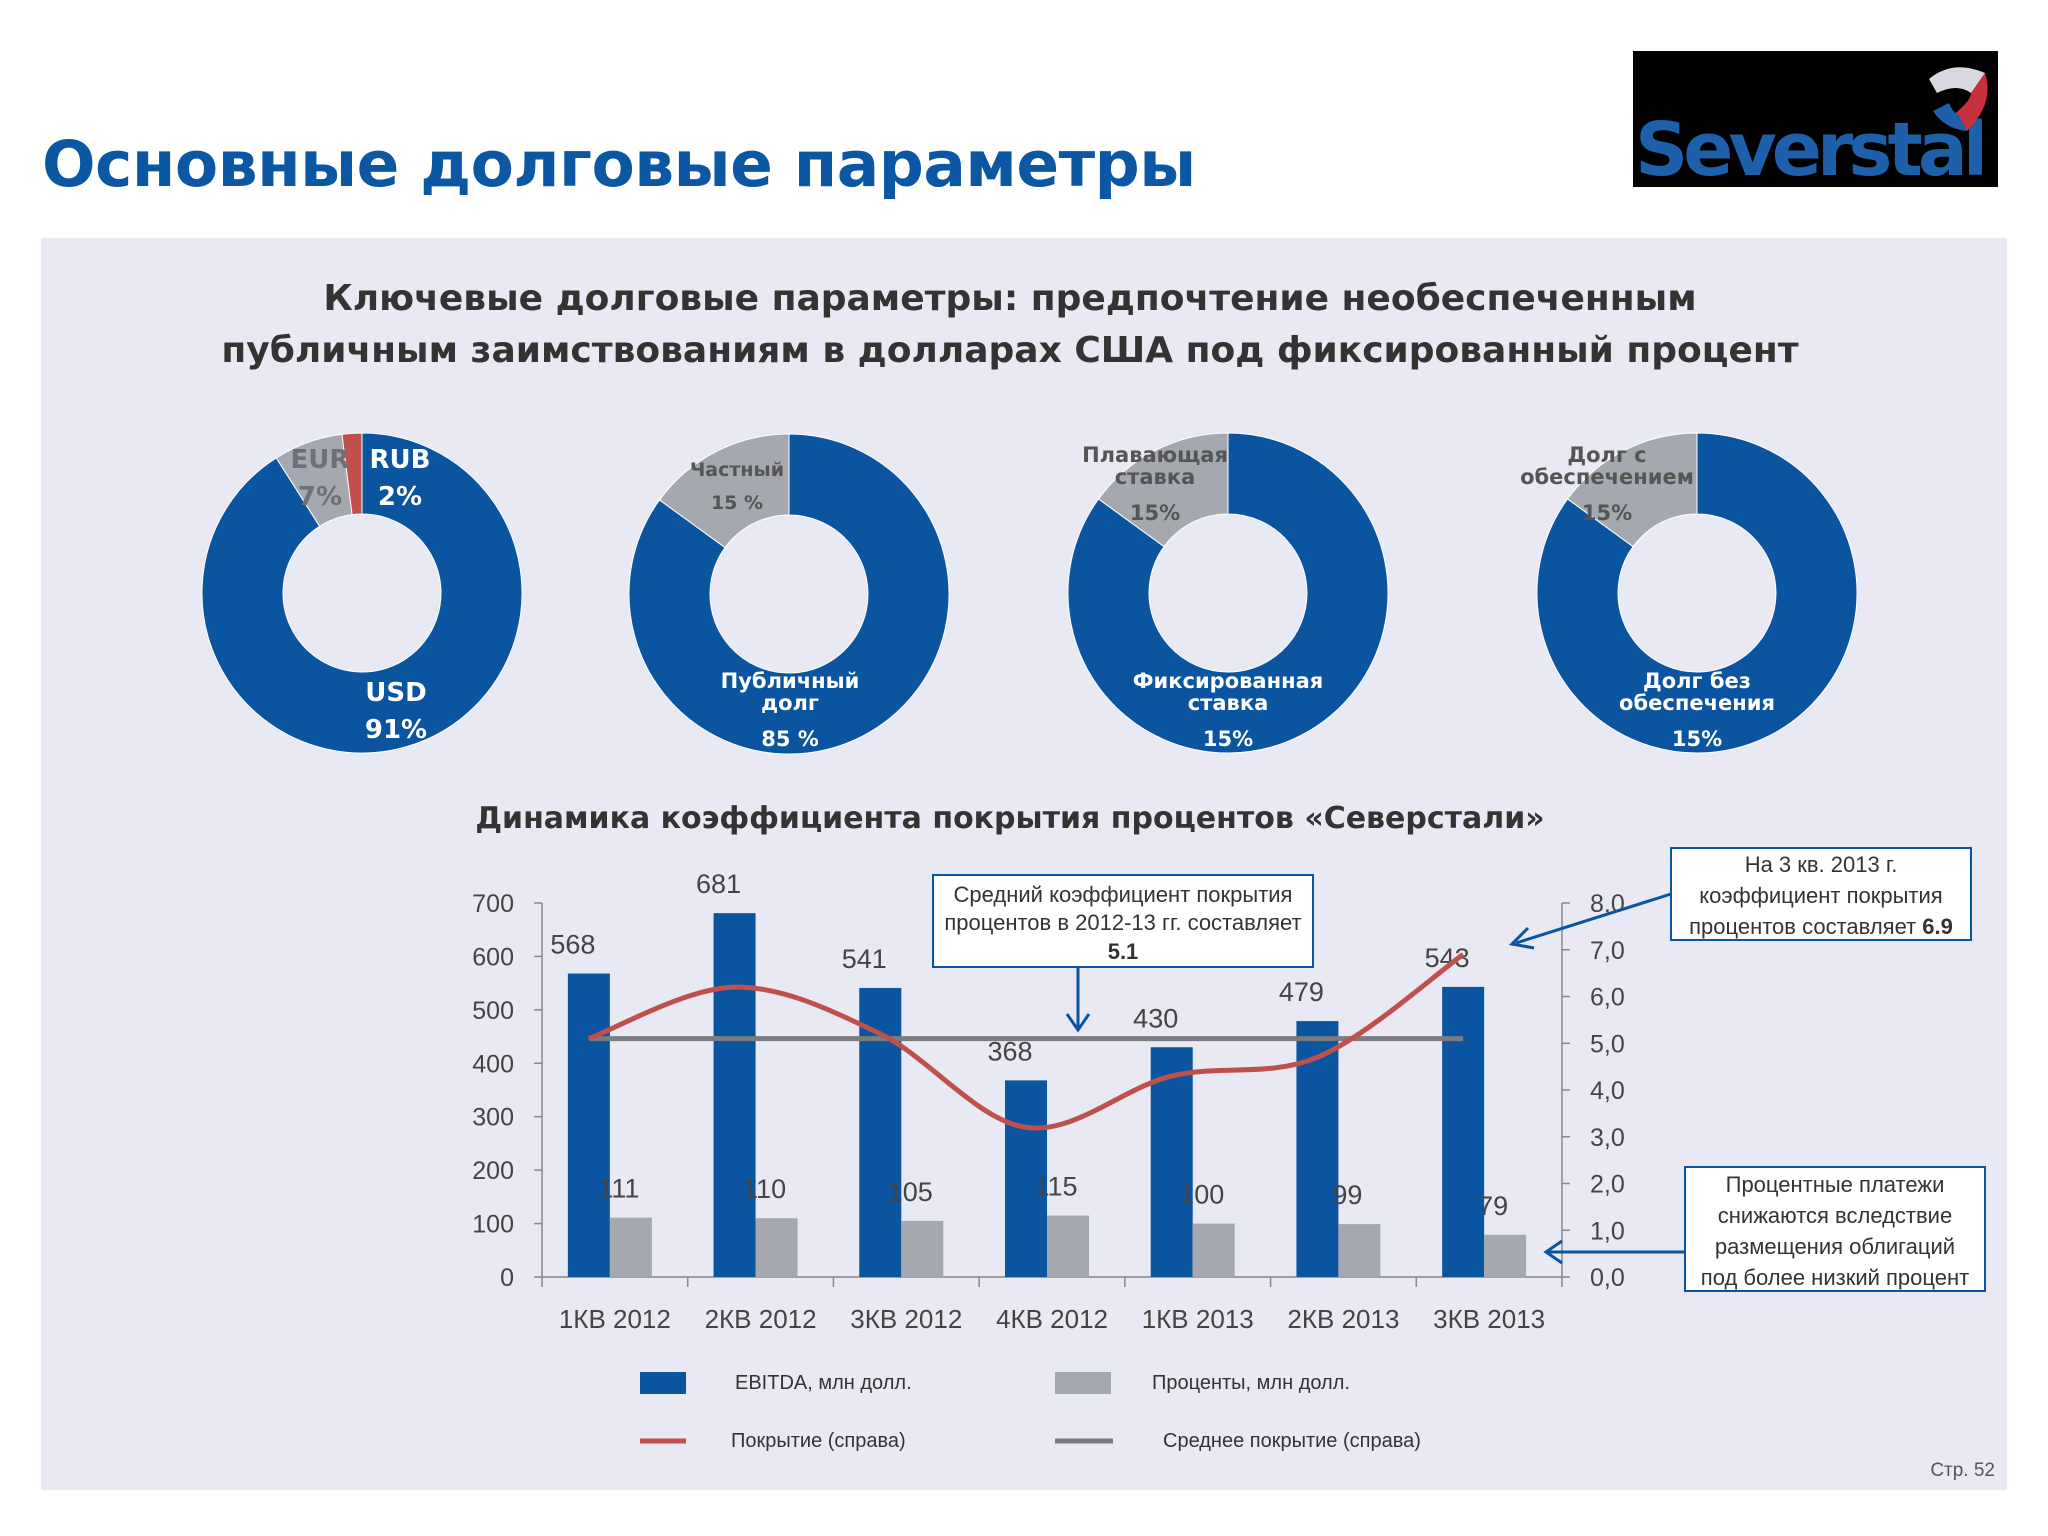 The image size is (2048, 1536). What do you see at coordinates (1607, 1278) in the screenshot?
I see `right-axis-tick-0: 0,0` at bounding box center [1607, 1278].